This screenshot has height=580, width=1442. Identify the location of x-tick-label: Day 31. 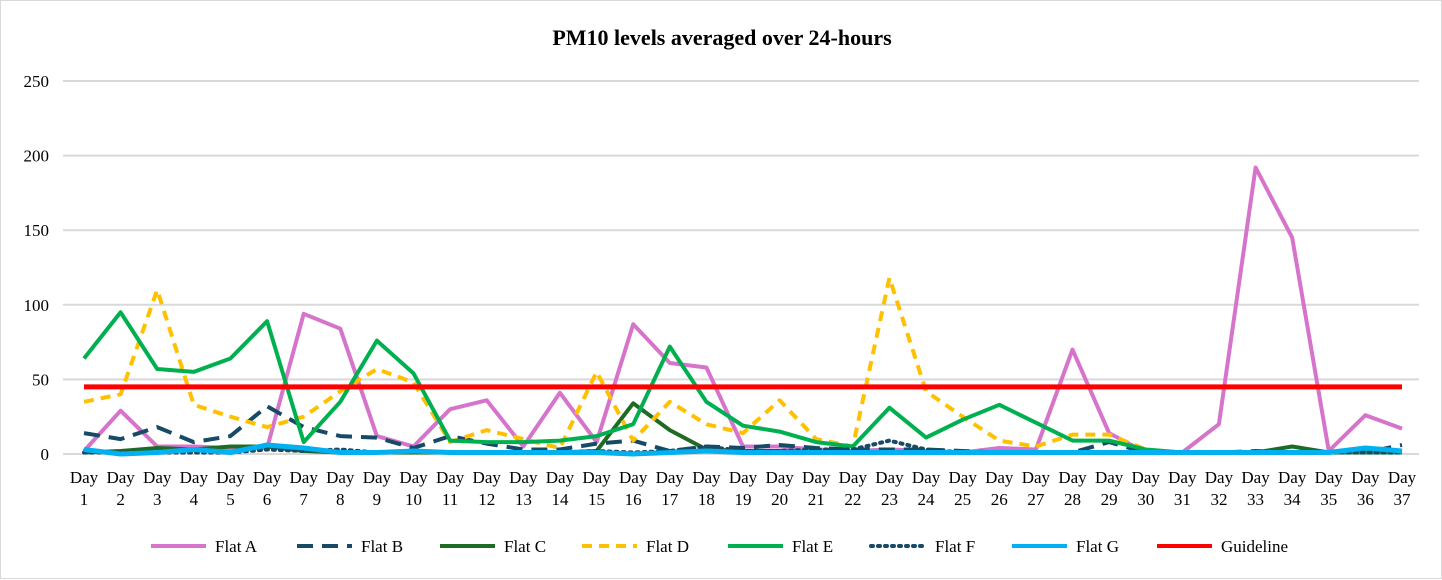
(1182, 488).